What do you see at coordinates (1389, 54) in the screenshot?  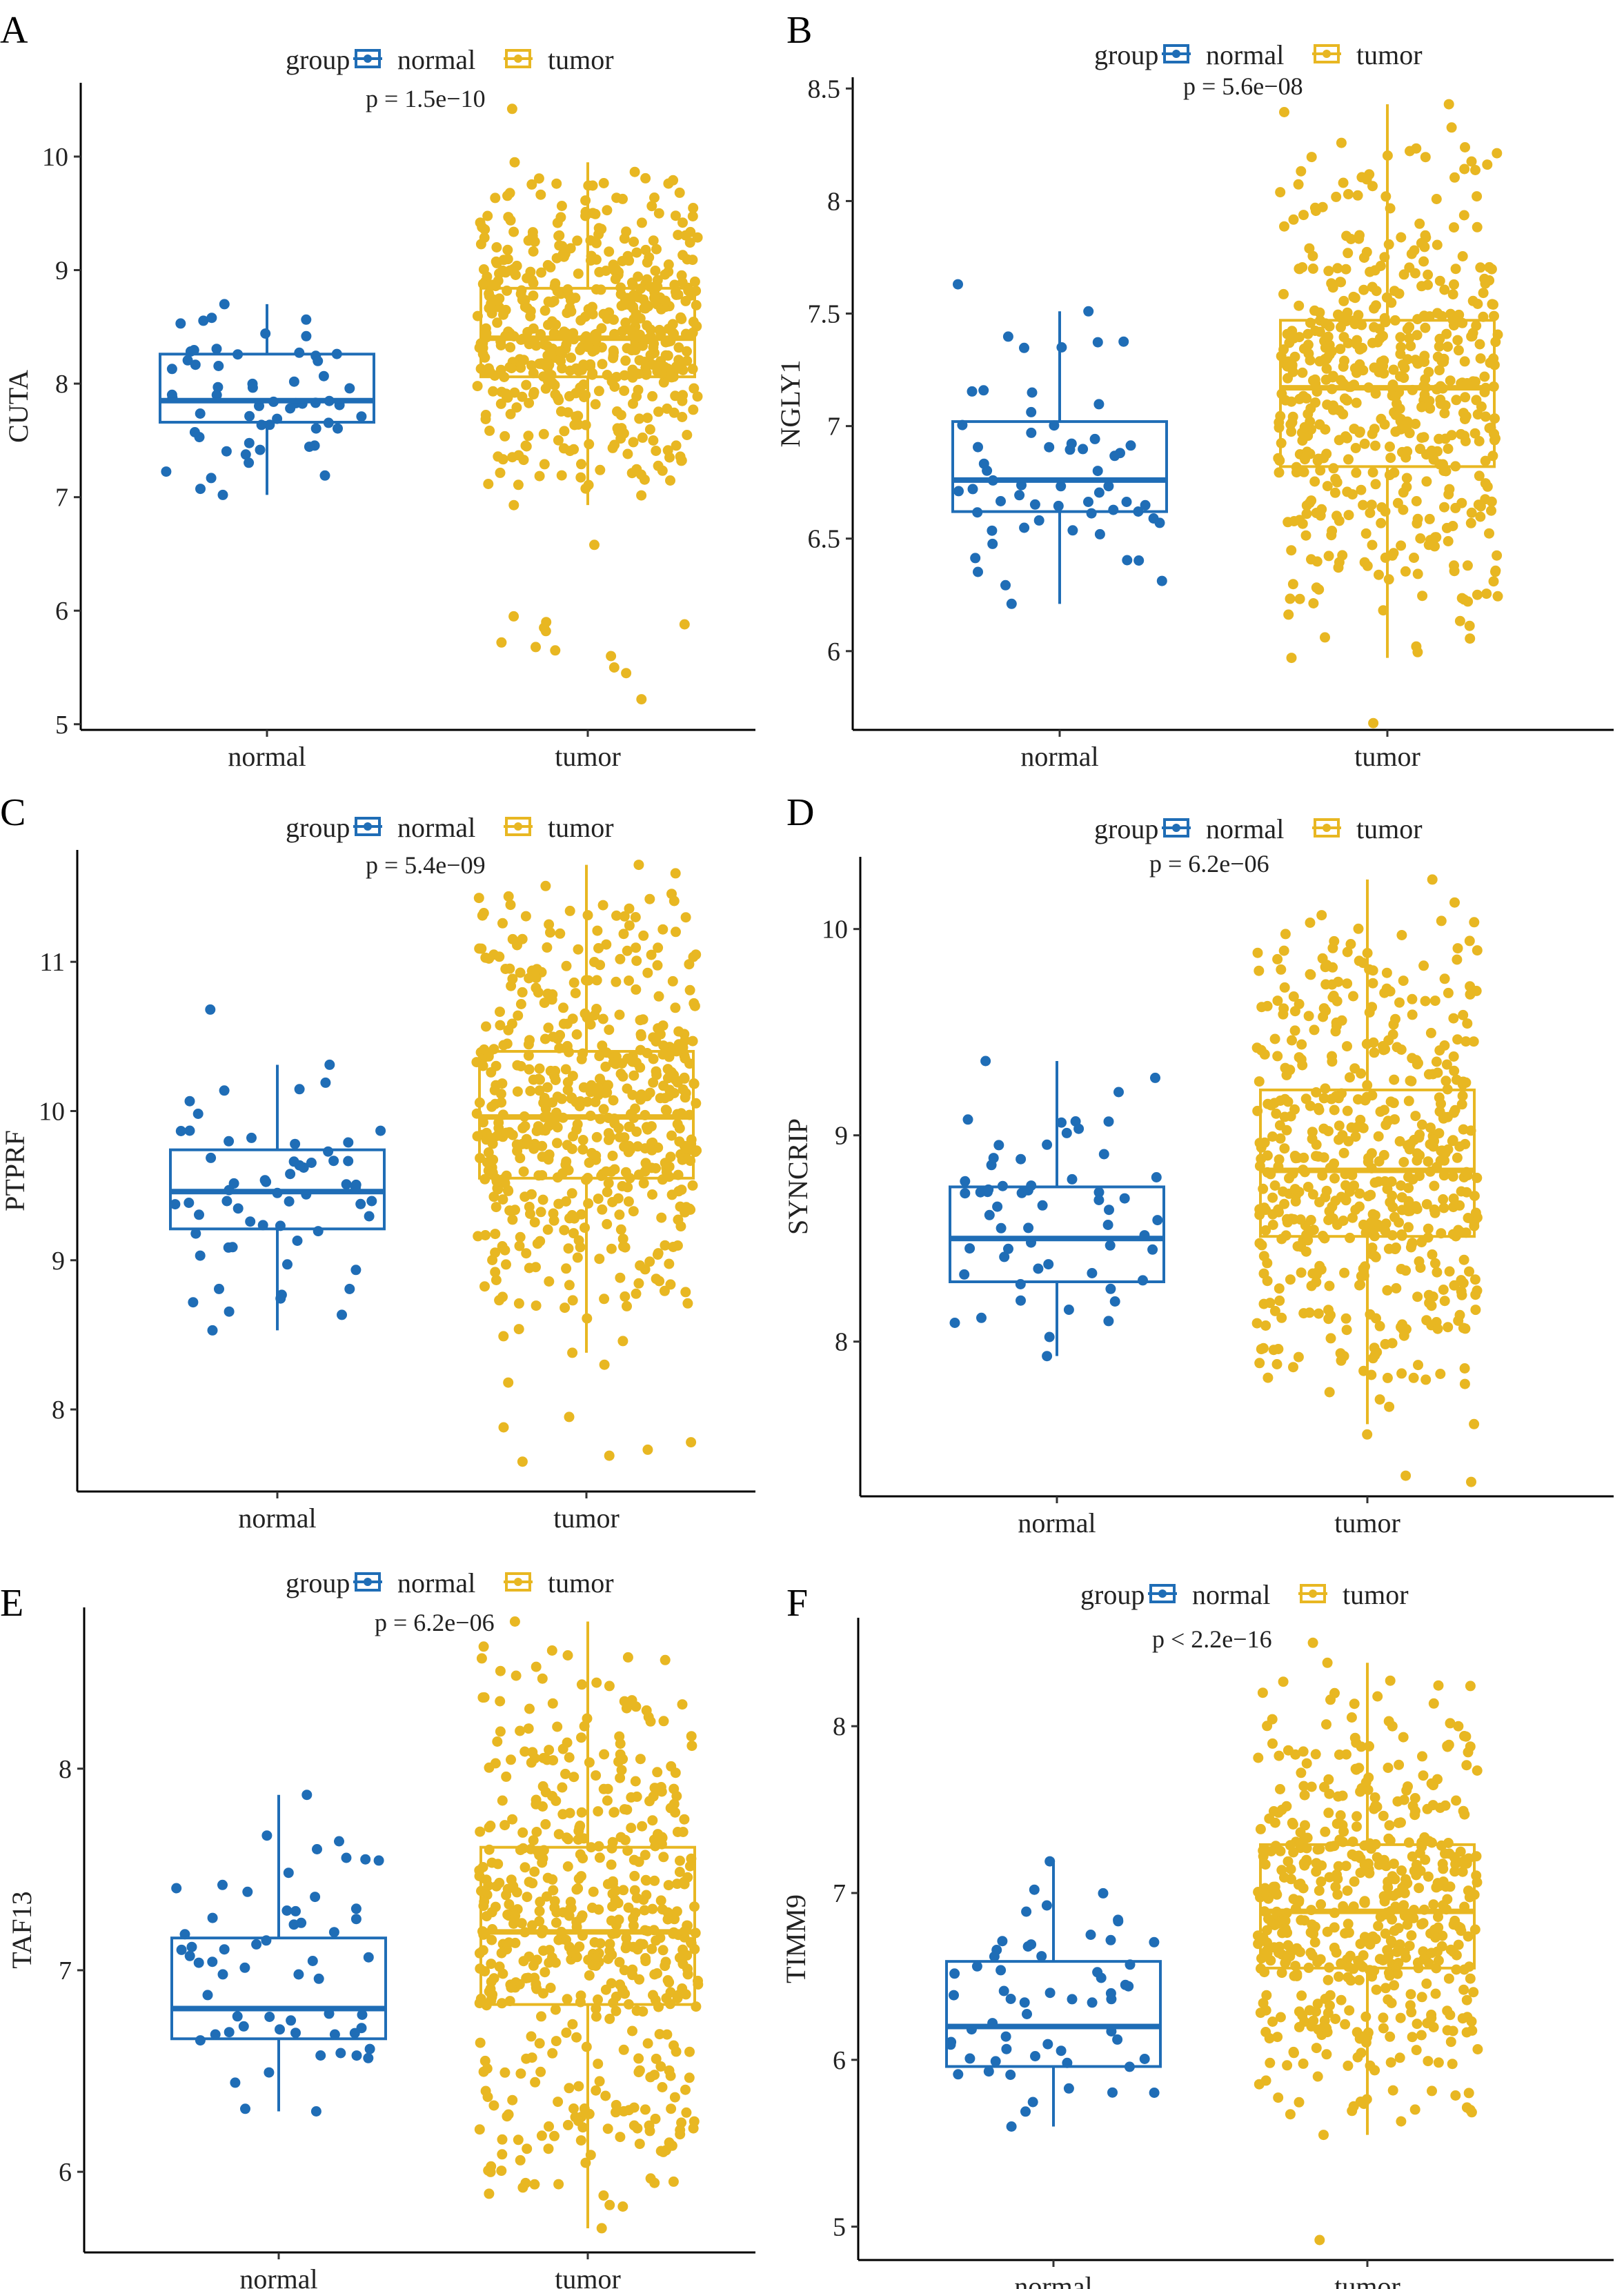 I see `legend-label-tumor: tumor` at bounding box center [1389, 54].